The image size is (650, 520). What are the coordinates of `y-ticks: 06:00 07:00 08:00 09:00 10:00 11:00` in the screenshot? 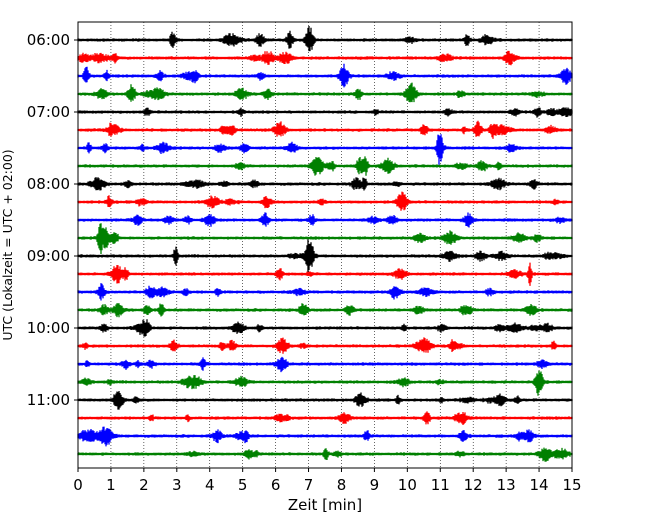 It's located at (52, 220).